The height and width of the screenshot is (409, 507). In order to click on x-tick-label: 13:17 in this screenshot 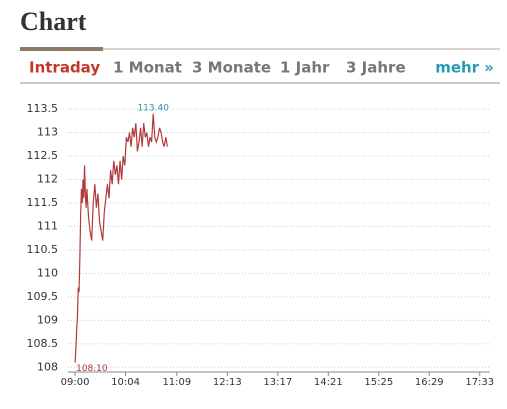, I will do `click(277, 382)`.